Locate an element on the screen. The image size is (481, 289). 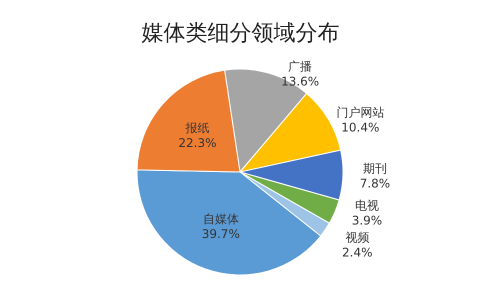
data-label: 22.3% is located at coordinates (197, 143).